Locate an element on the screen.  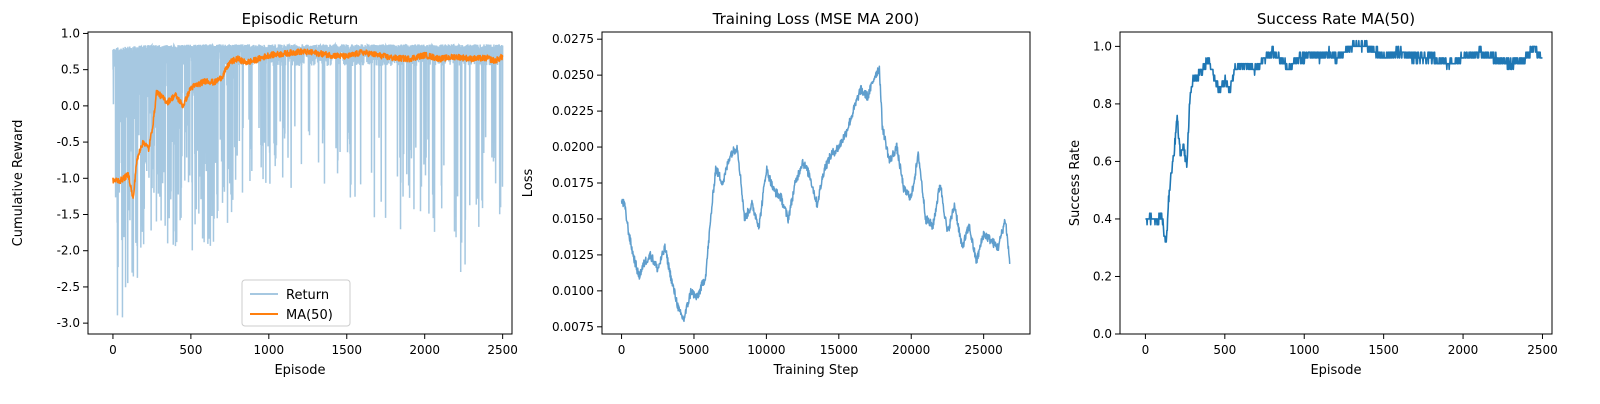
y-tick-label: -2.5 is located at coordinates (68, 287).